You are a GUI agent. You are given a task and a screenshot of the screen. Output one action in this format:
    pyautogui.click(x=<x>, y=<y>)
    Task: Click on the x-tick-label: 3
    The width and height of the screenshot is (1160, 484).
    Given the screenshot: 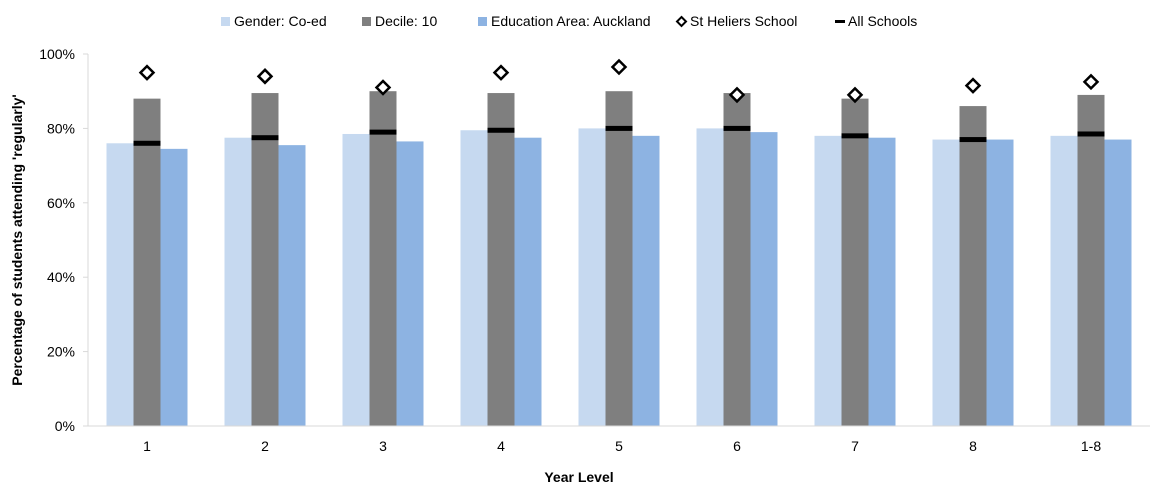 What is the action you would take?
    pyautogui.click(x=383, y=446)
    